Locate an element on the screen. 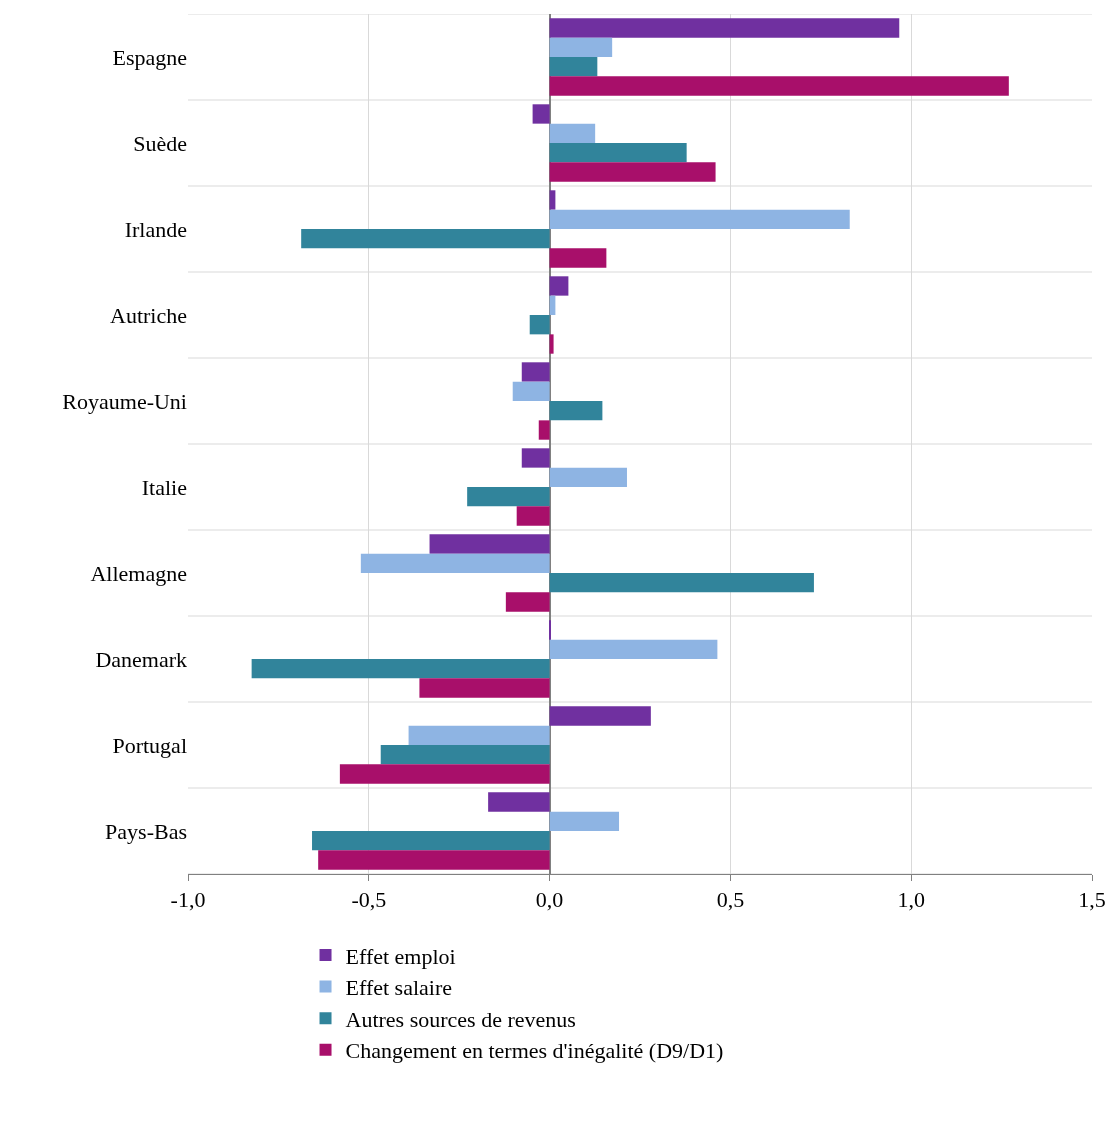 The width and height of the screenshot is (1118, 1124). y-tick-label: Suède is located at coordinates (160, 143).